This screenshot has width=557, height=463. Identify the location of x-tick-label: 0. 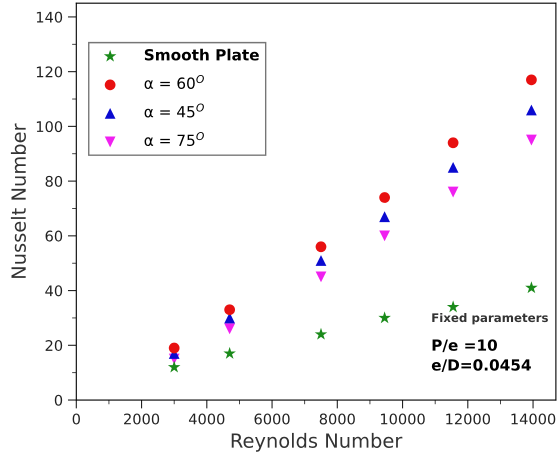
(76, 419).